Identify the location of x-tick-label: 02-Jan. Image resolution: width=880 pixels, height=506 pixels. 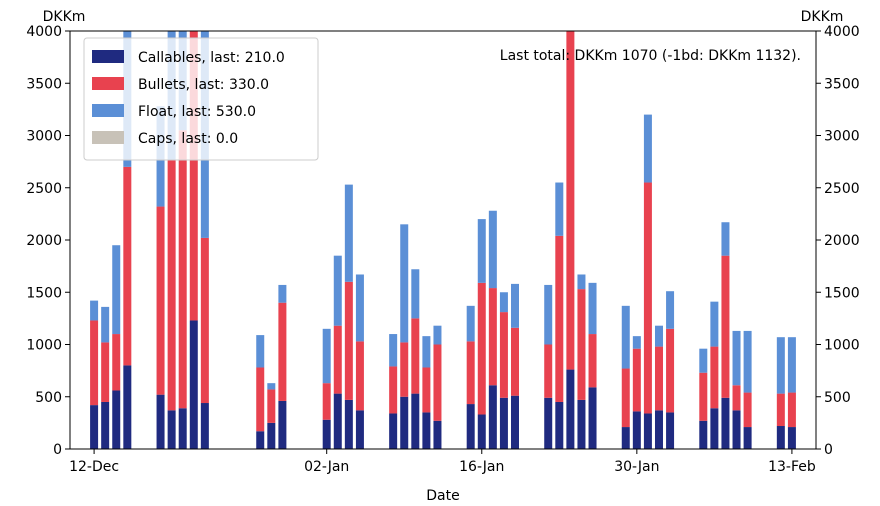
(326, 467).